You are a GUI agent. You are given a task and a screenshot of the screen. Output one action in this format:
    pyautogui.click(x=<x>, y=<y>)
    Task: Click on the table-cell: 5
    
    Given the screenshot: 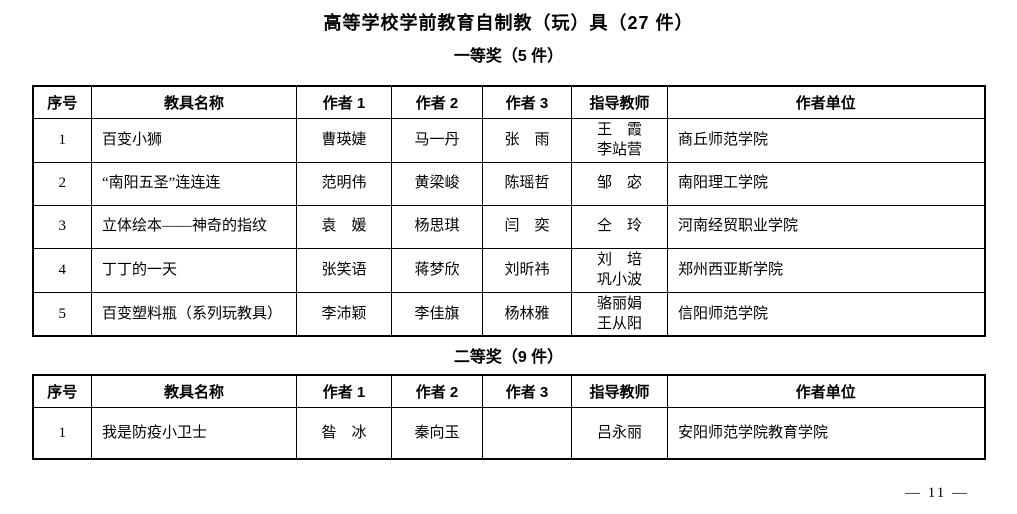 What is the action you would take?
    pyautogui.click(x=62, y=314)
    